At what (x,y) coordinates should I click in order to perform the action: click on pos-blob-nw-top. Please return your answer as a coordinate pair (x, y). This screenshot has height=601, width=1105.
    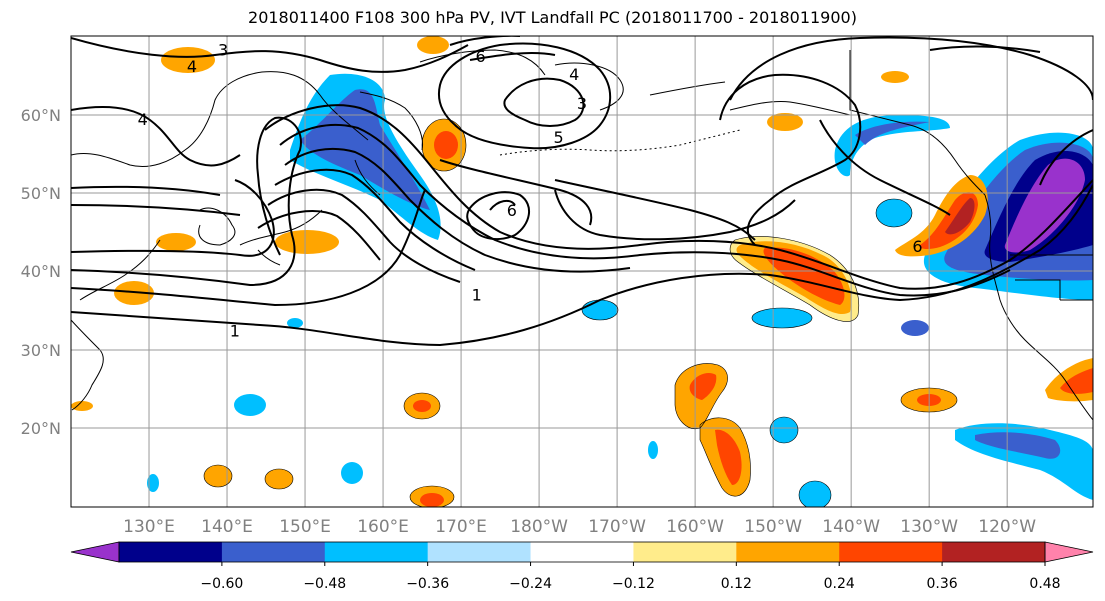
    Looking at the image, I should click on (433, 45).